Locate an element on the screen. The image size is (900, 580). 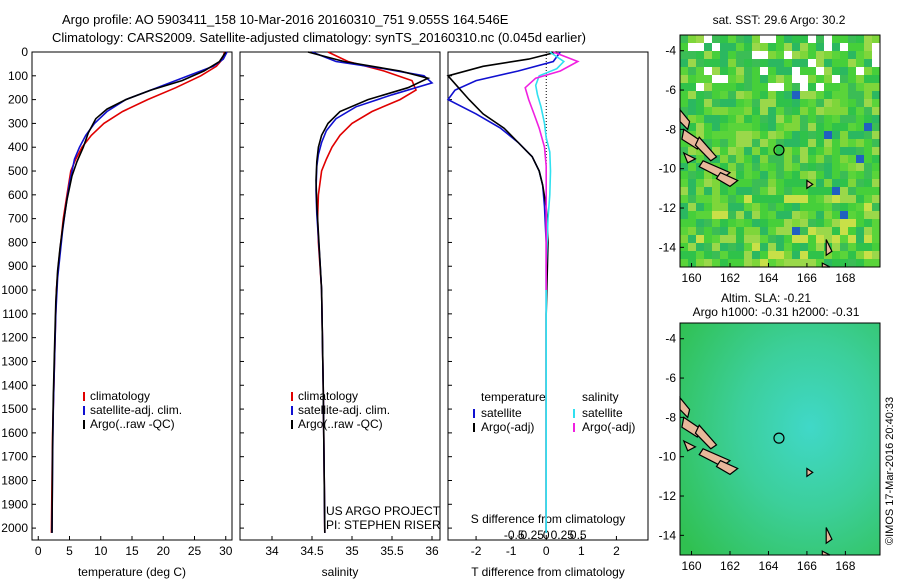
pi-label: PI: STEPHEN RISER is located at coordinates (383, 525).